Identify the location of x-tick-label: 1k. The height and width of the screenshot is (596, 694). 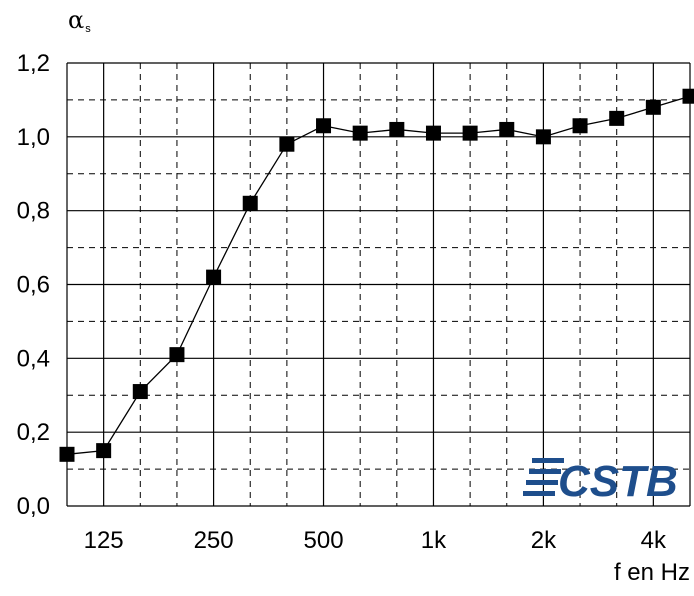
(434, 540).